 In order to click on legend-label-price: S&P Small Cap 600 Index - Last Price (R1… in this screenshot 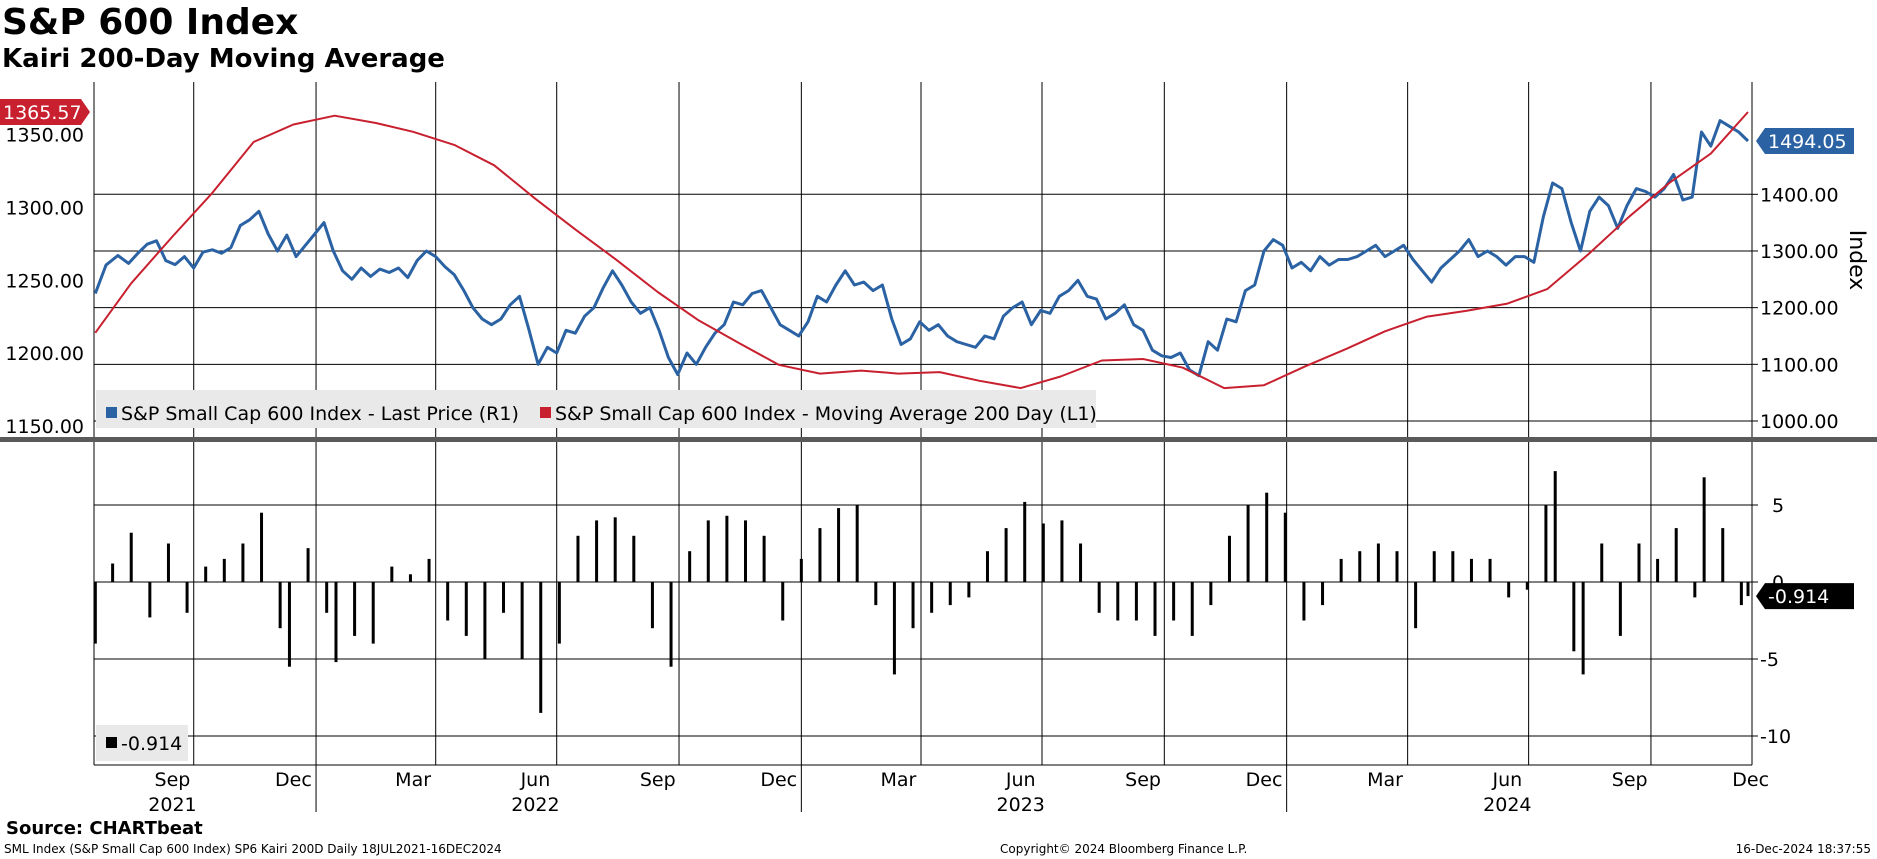, I will do `click(320, 414)`.